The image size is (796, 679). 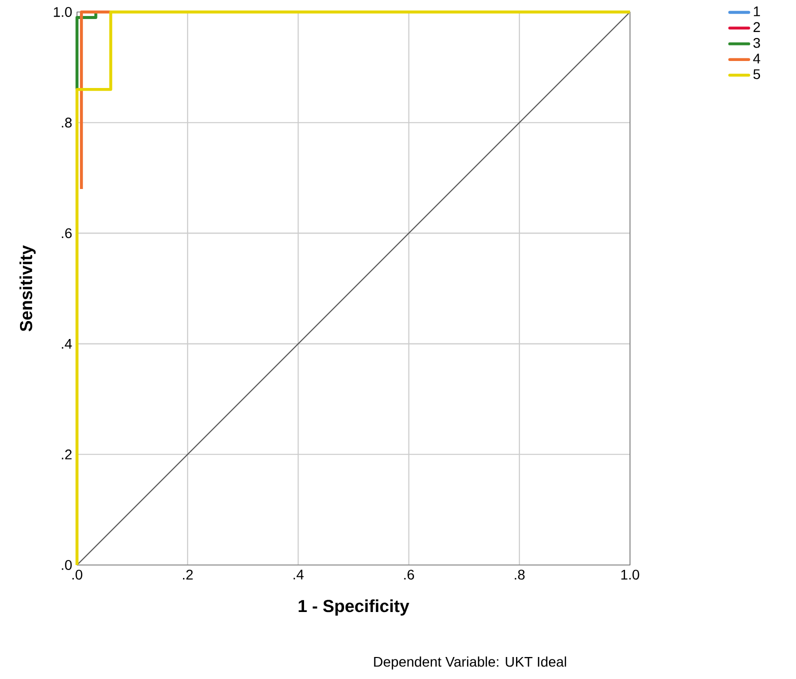 What do you see at coordinates (67, 565) in the screenshot?
I see `y-tick-label: .0` at bounding box center [67, 565].